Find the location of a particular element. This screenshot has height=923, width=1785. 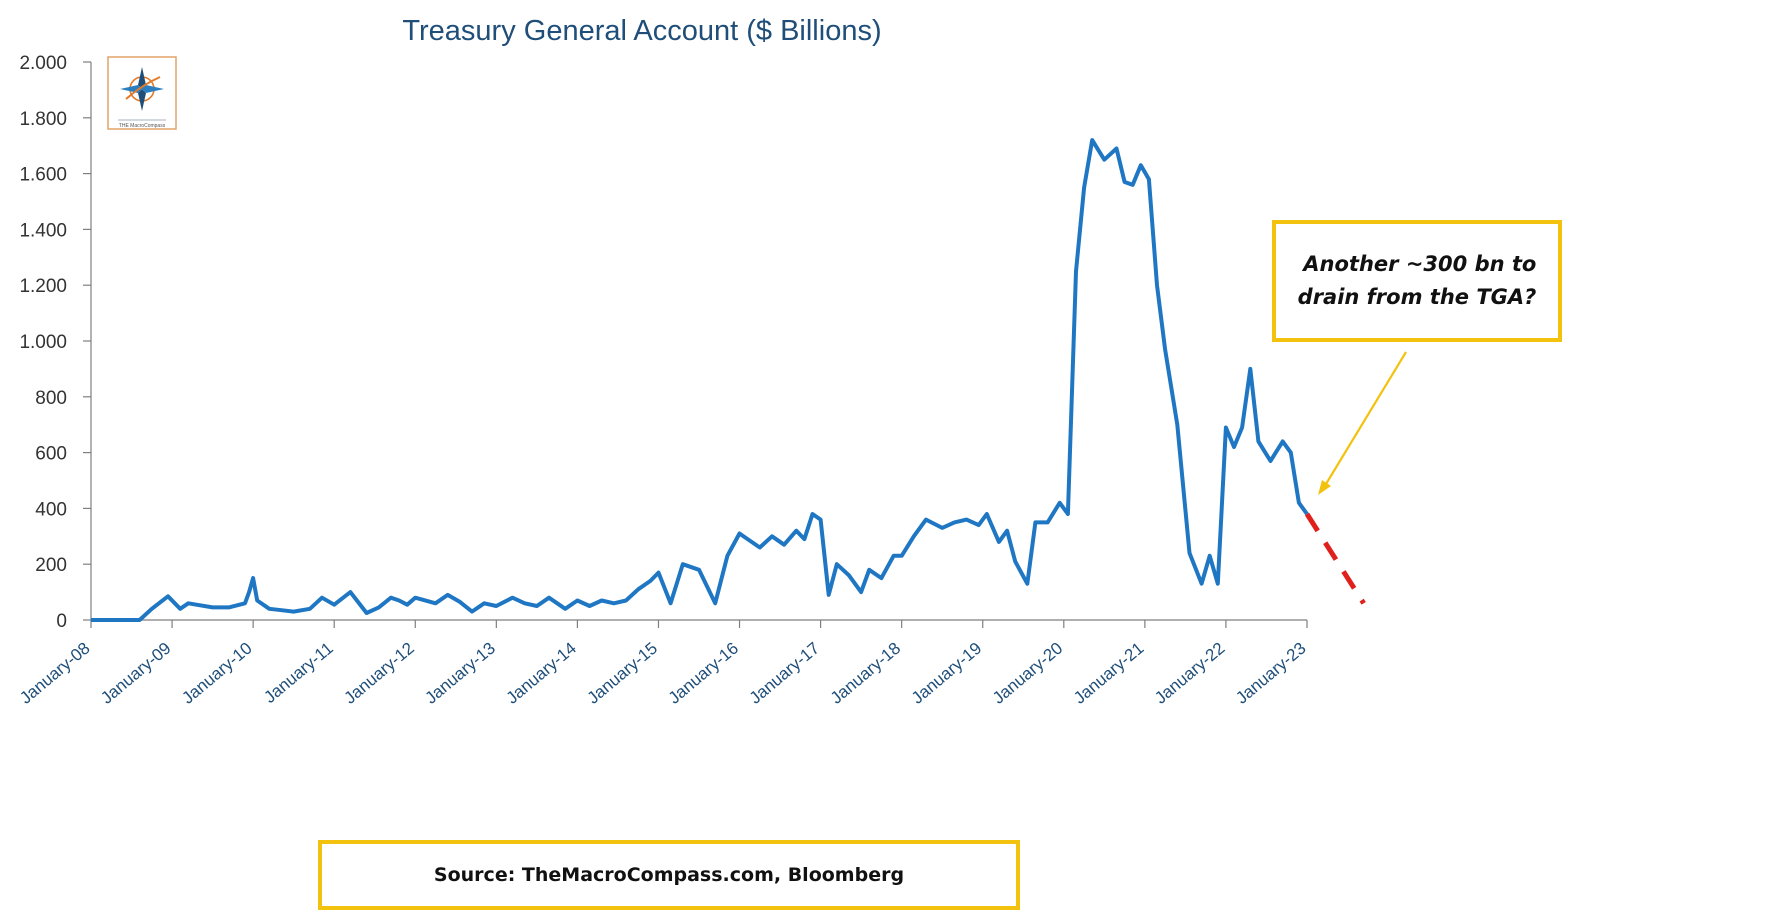

x-tick-label: January-16 is located at coordinates (703, 673).